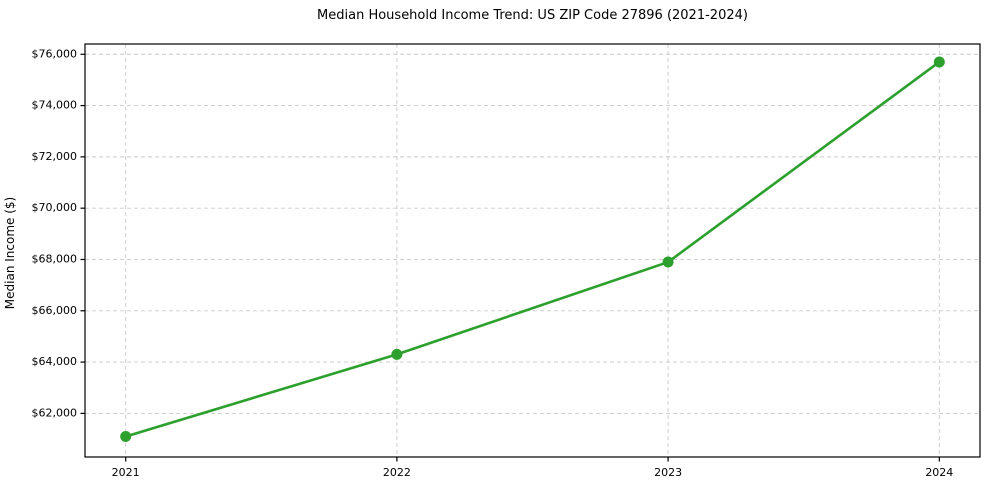 The width and height of the screenshot is (989, 490). What do you see at coordinates (55, 156) in the screenshot?
I see `y-tick-label: $72,000` at bounding box center [55, 156].